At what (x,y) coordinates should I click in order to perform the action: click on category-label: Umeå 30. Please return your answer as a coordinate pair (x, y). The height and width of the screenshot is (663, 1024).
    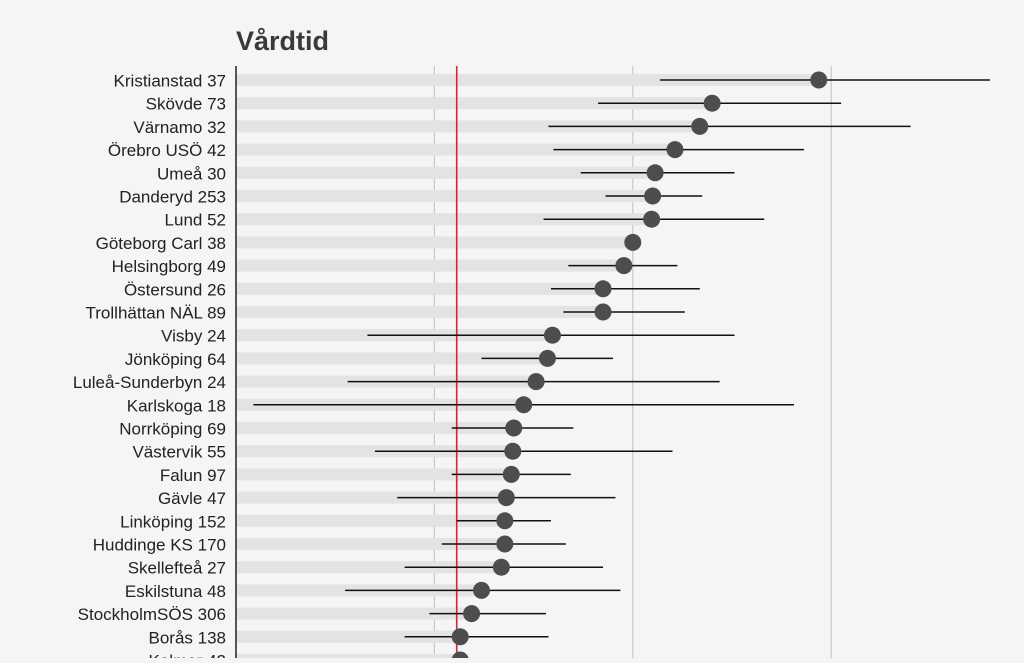
    Looking at the image, I should click on (191, 173).